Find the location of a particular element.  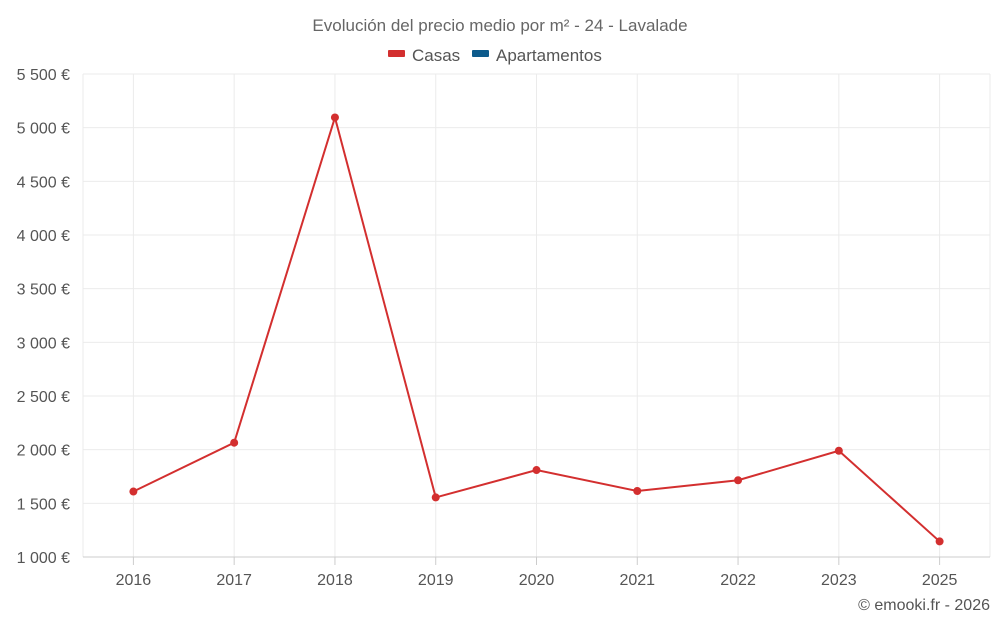

y-tick-label: 4 500 € is located at coordinates (43, 182).